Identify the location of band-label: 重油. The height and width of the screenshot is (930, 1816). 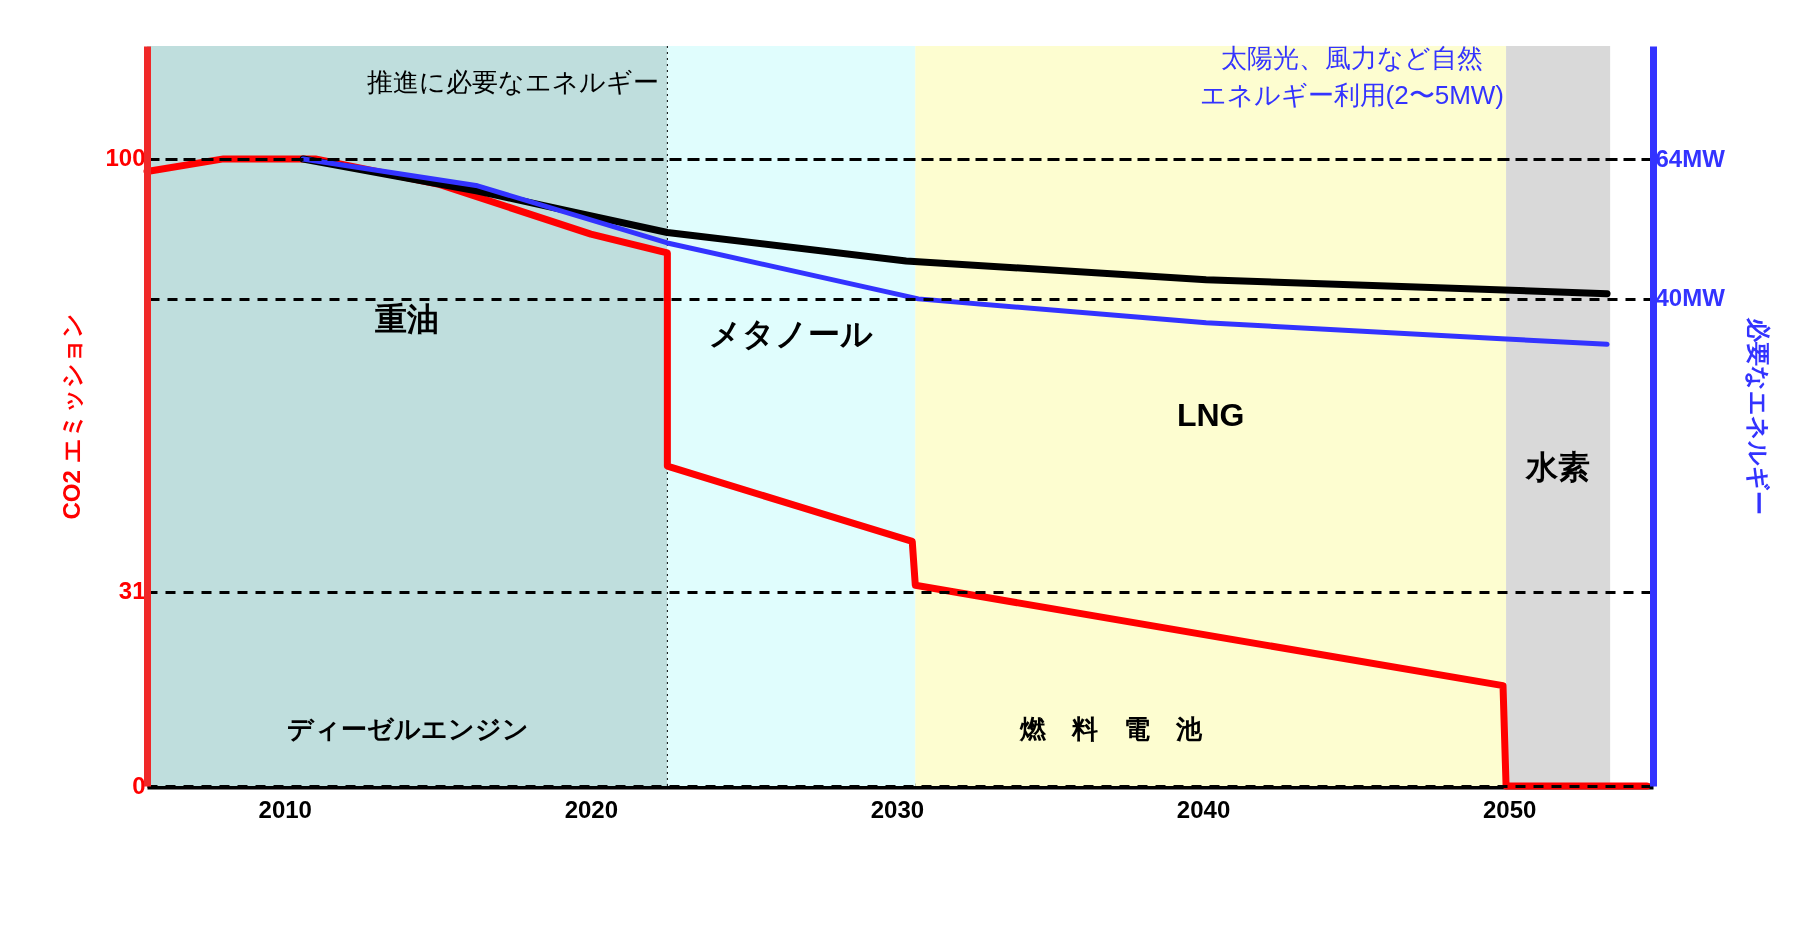
(407, 318).